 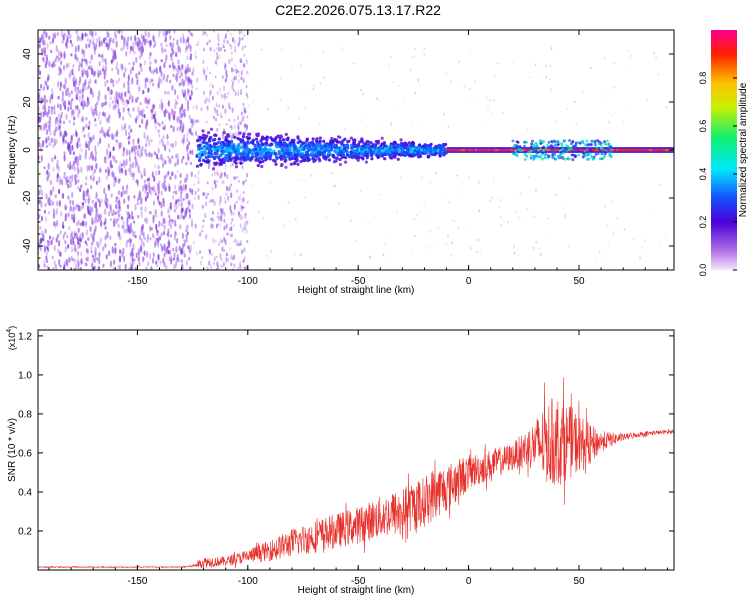 What do you see at coordinates (358, 281) in the screenshot?
I see `x-tick-label: -50` at bounding box center [358, 281].